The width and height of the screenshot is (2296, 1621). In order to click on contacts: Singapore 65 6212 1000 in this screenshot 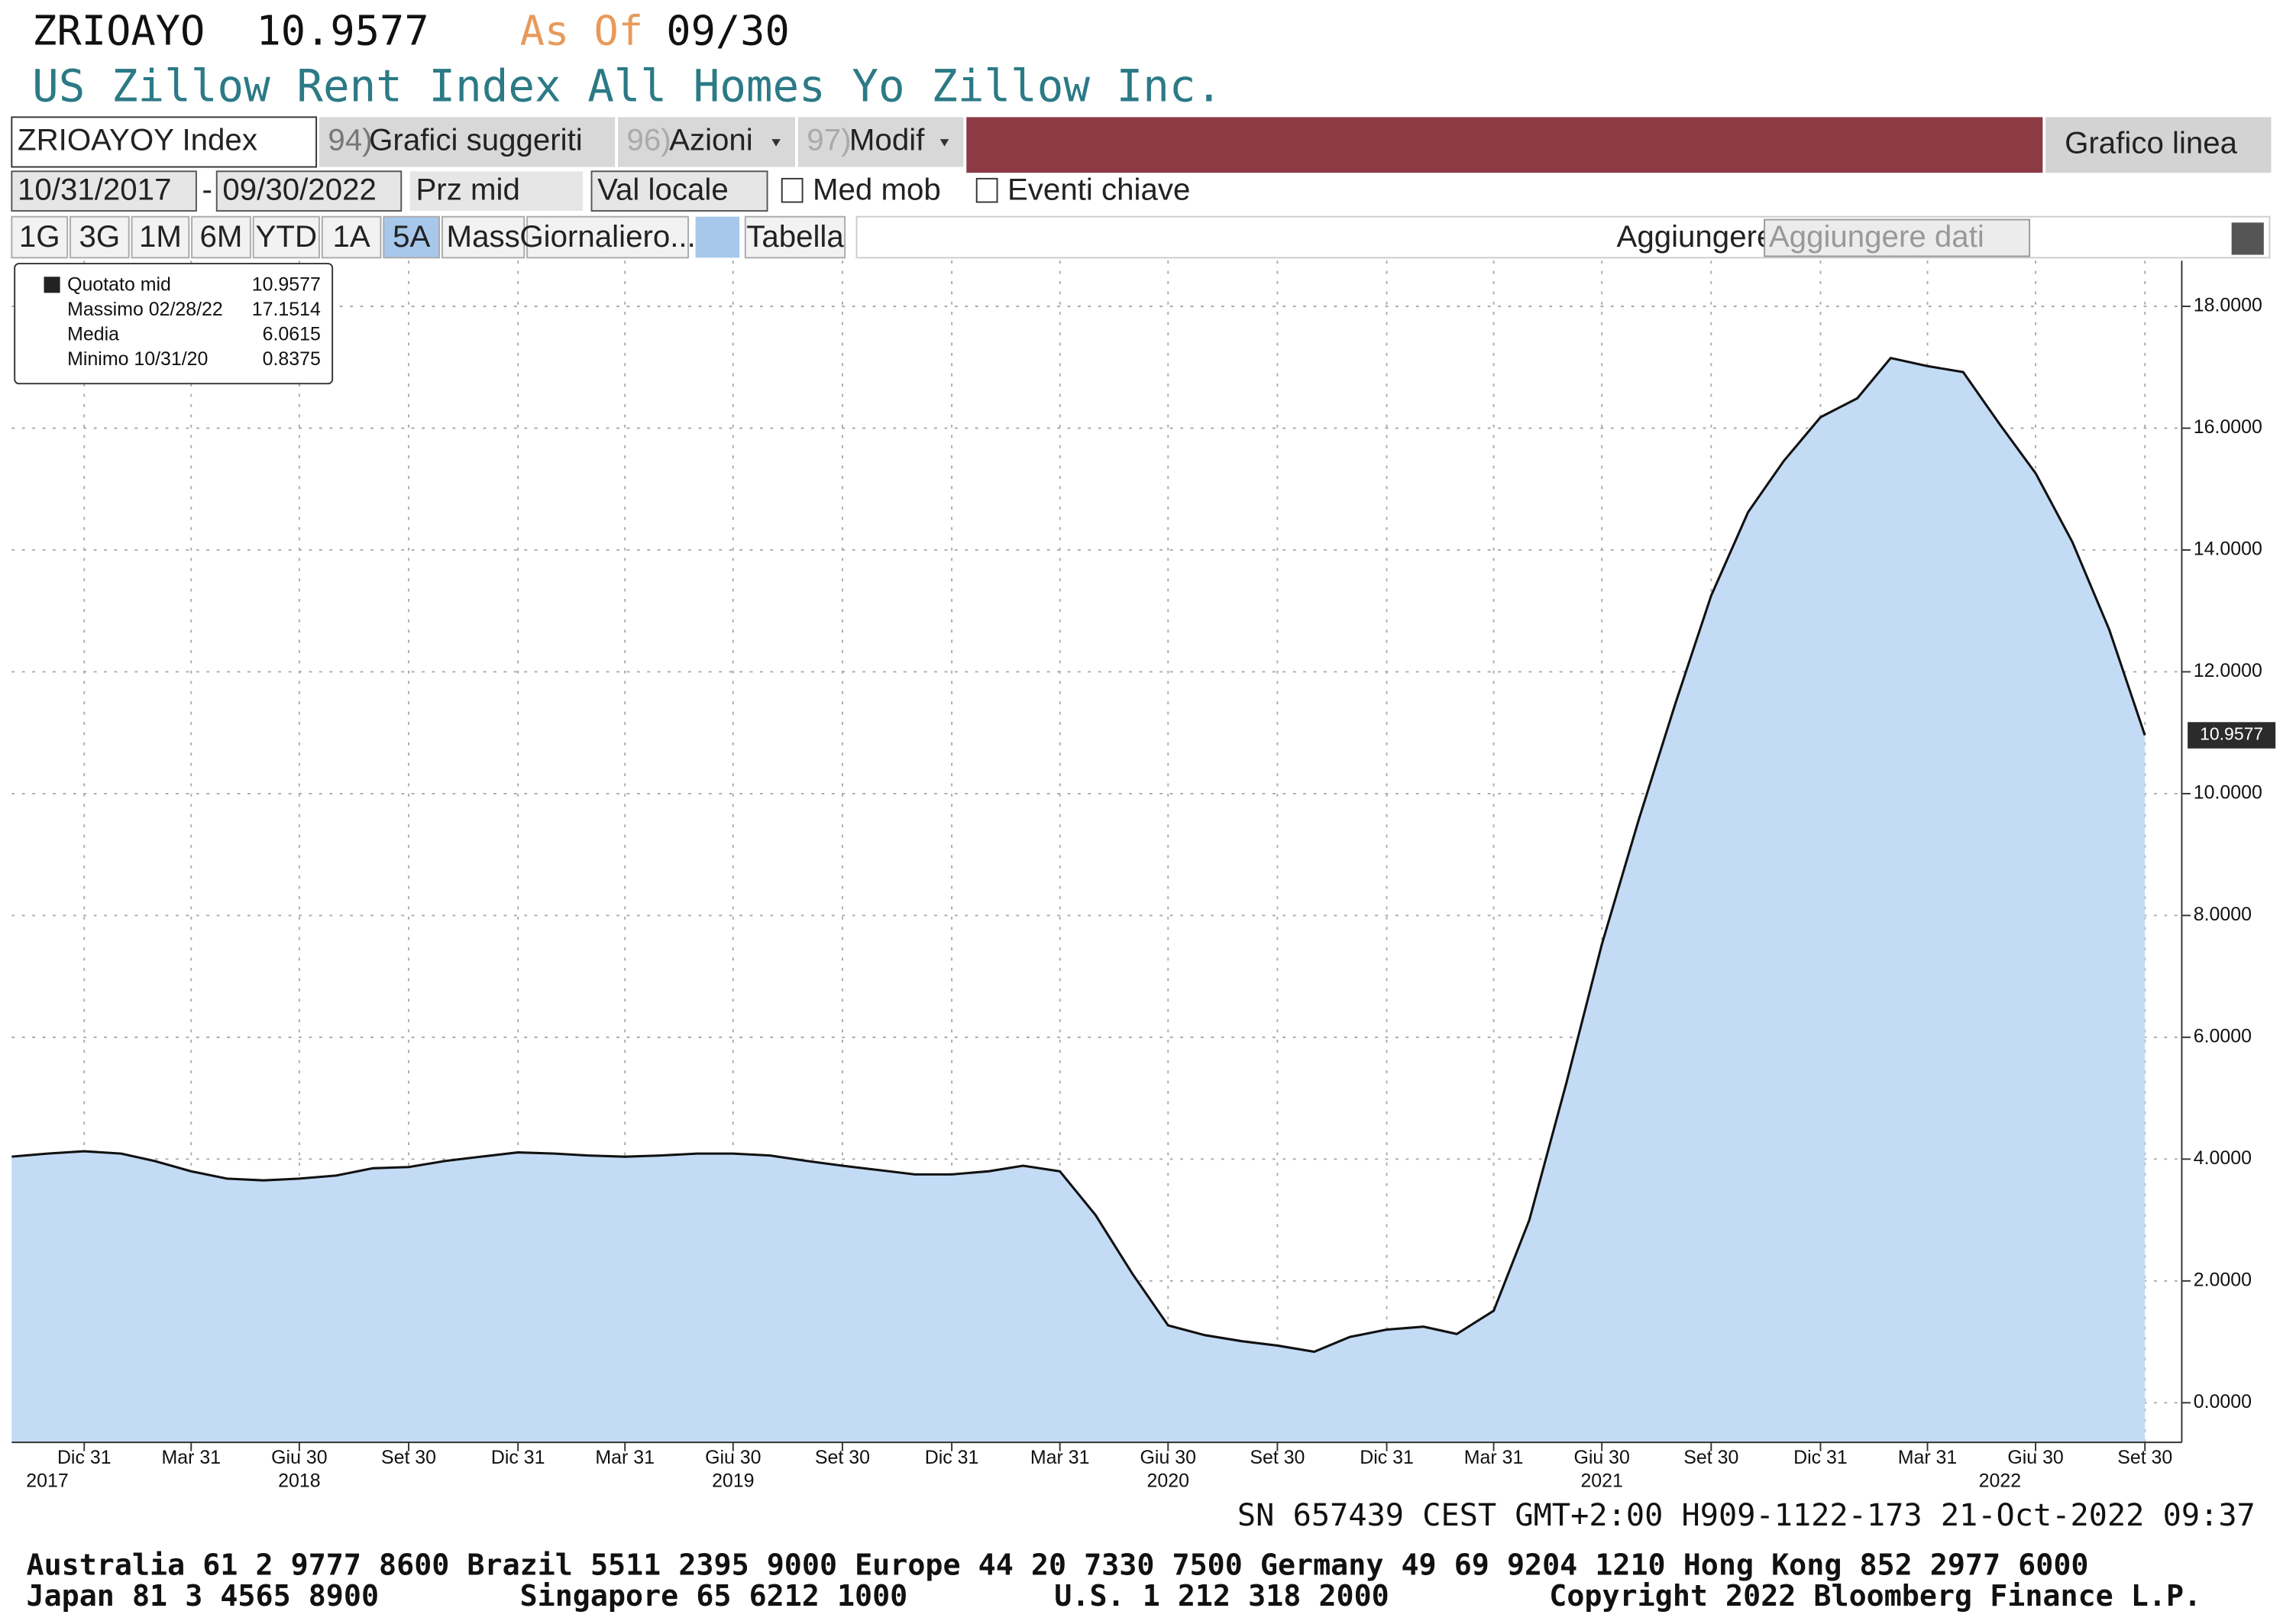, I will do `click(714, 1596)`.